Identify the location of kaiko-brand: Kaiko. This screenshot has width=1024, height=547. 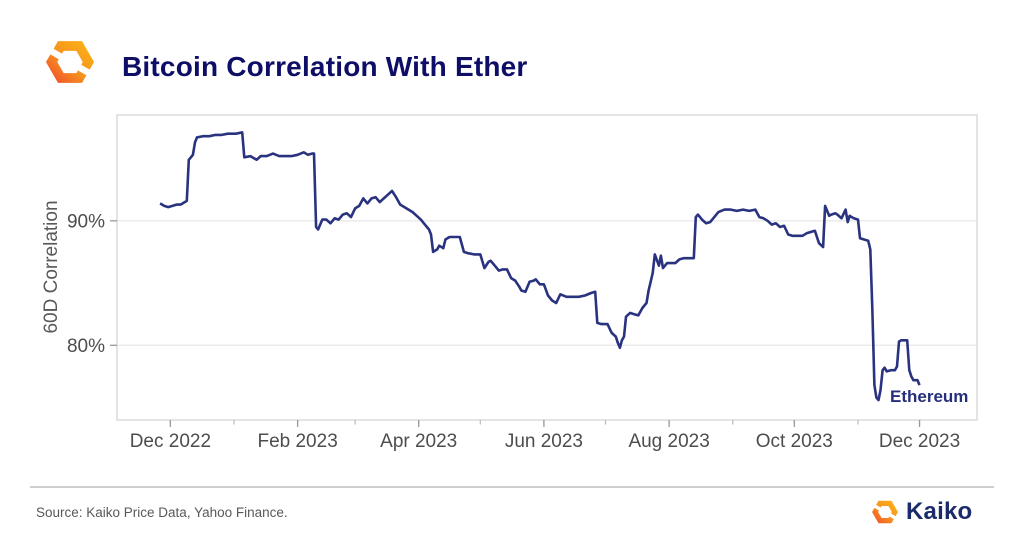
(921, 512).